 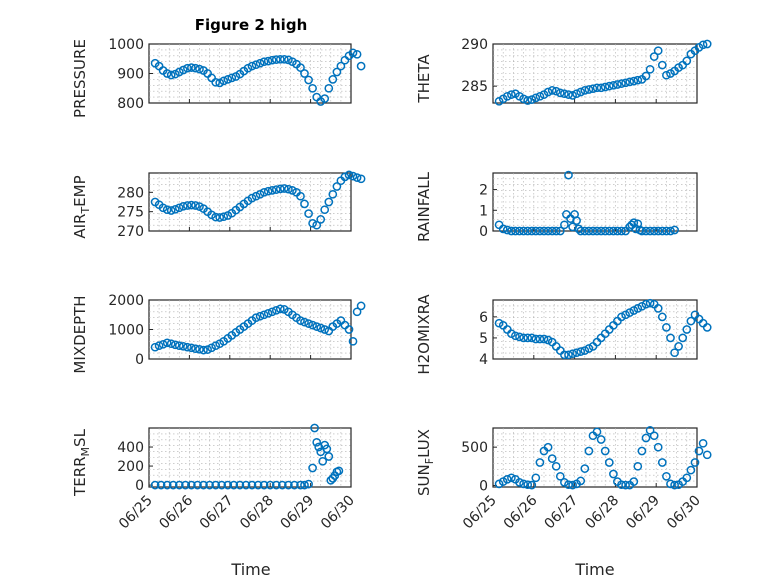 What do you see at coordinates (176, 512) in the screenshot?
I see `x-tick-label: 06/26` at bounding box center [176, 512].